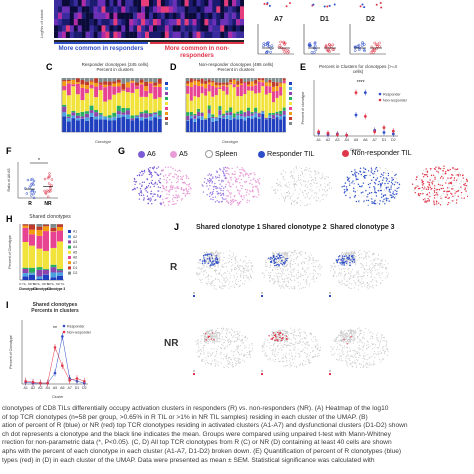  What do you see at coordinates (236, 69) in the screenshot?
I see `panel-d-subtitle: Percent in clusters` at bounding box center [236, 69].